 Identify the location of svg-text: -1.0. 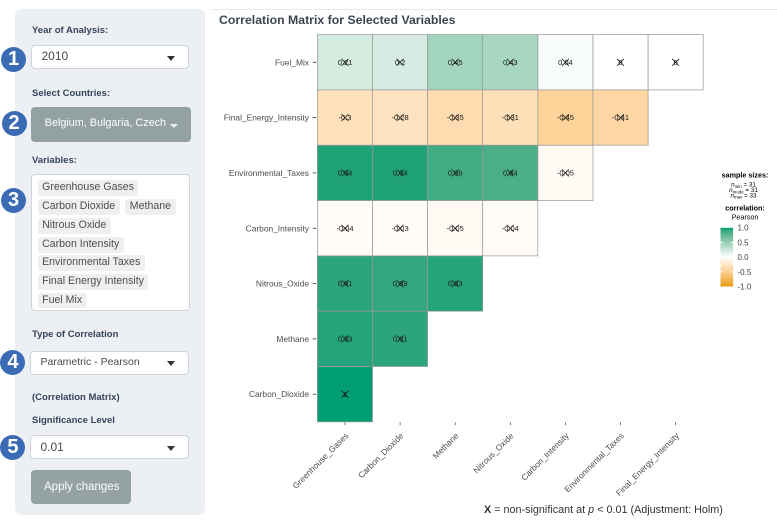
(745, 286).